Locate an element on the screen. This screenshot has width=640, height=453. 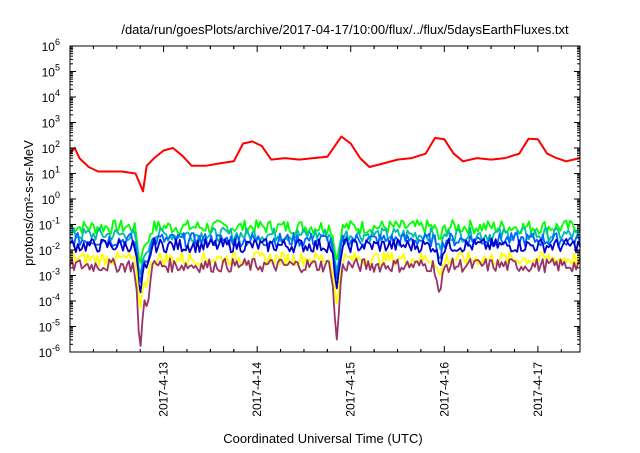
y-tick-label: 10⁻⁵ is located at coordinates (49, 326).